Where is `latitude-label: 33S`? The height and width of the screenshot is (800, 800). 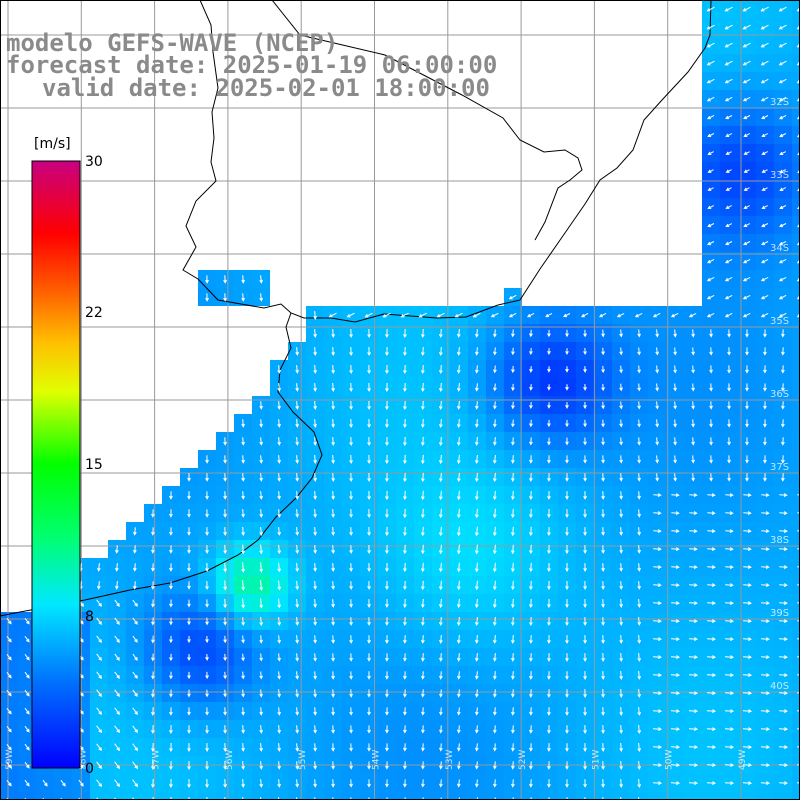 latitude-label: 33S is located at coordinates (779, 175).